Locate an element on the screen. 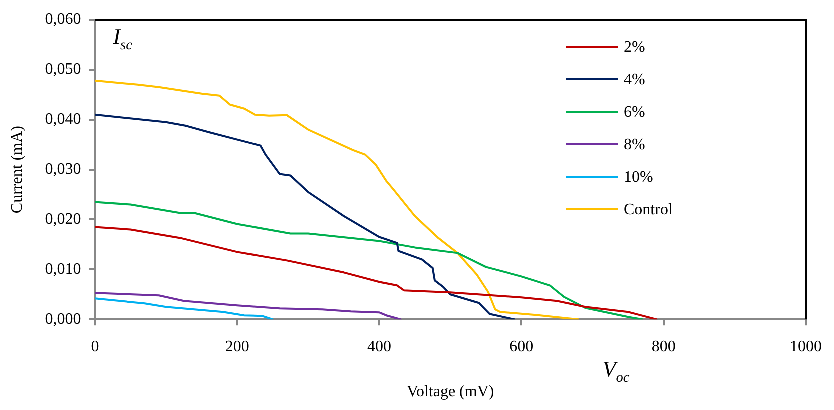  y-tick-label: 0,050 is located at coordinates (63, 69).